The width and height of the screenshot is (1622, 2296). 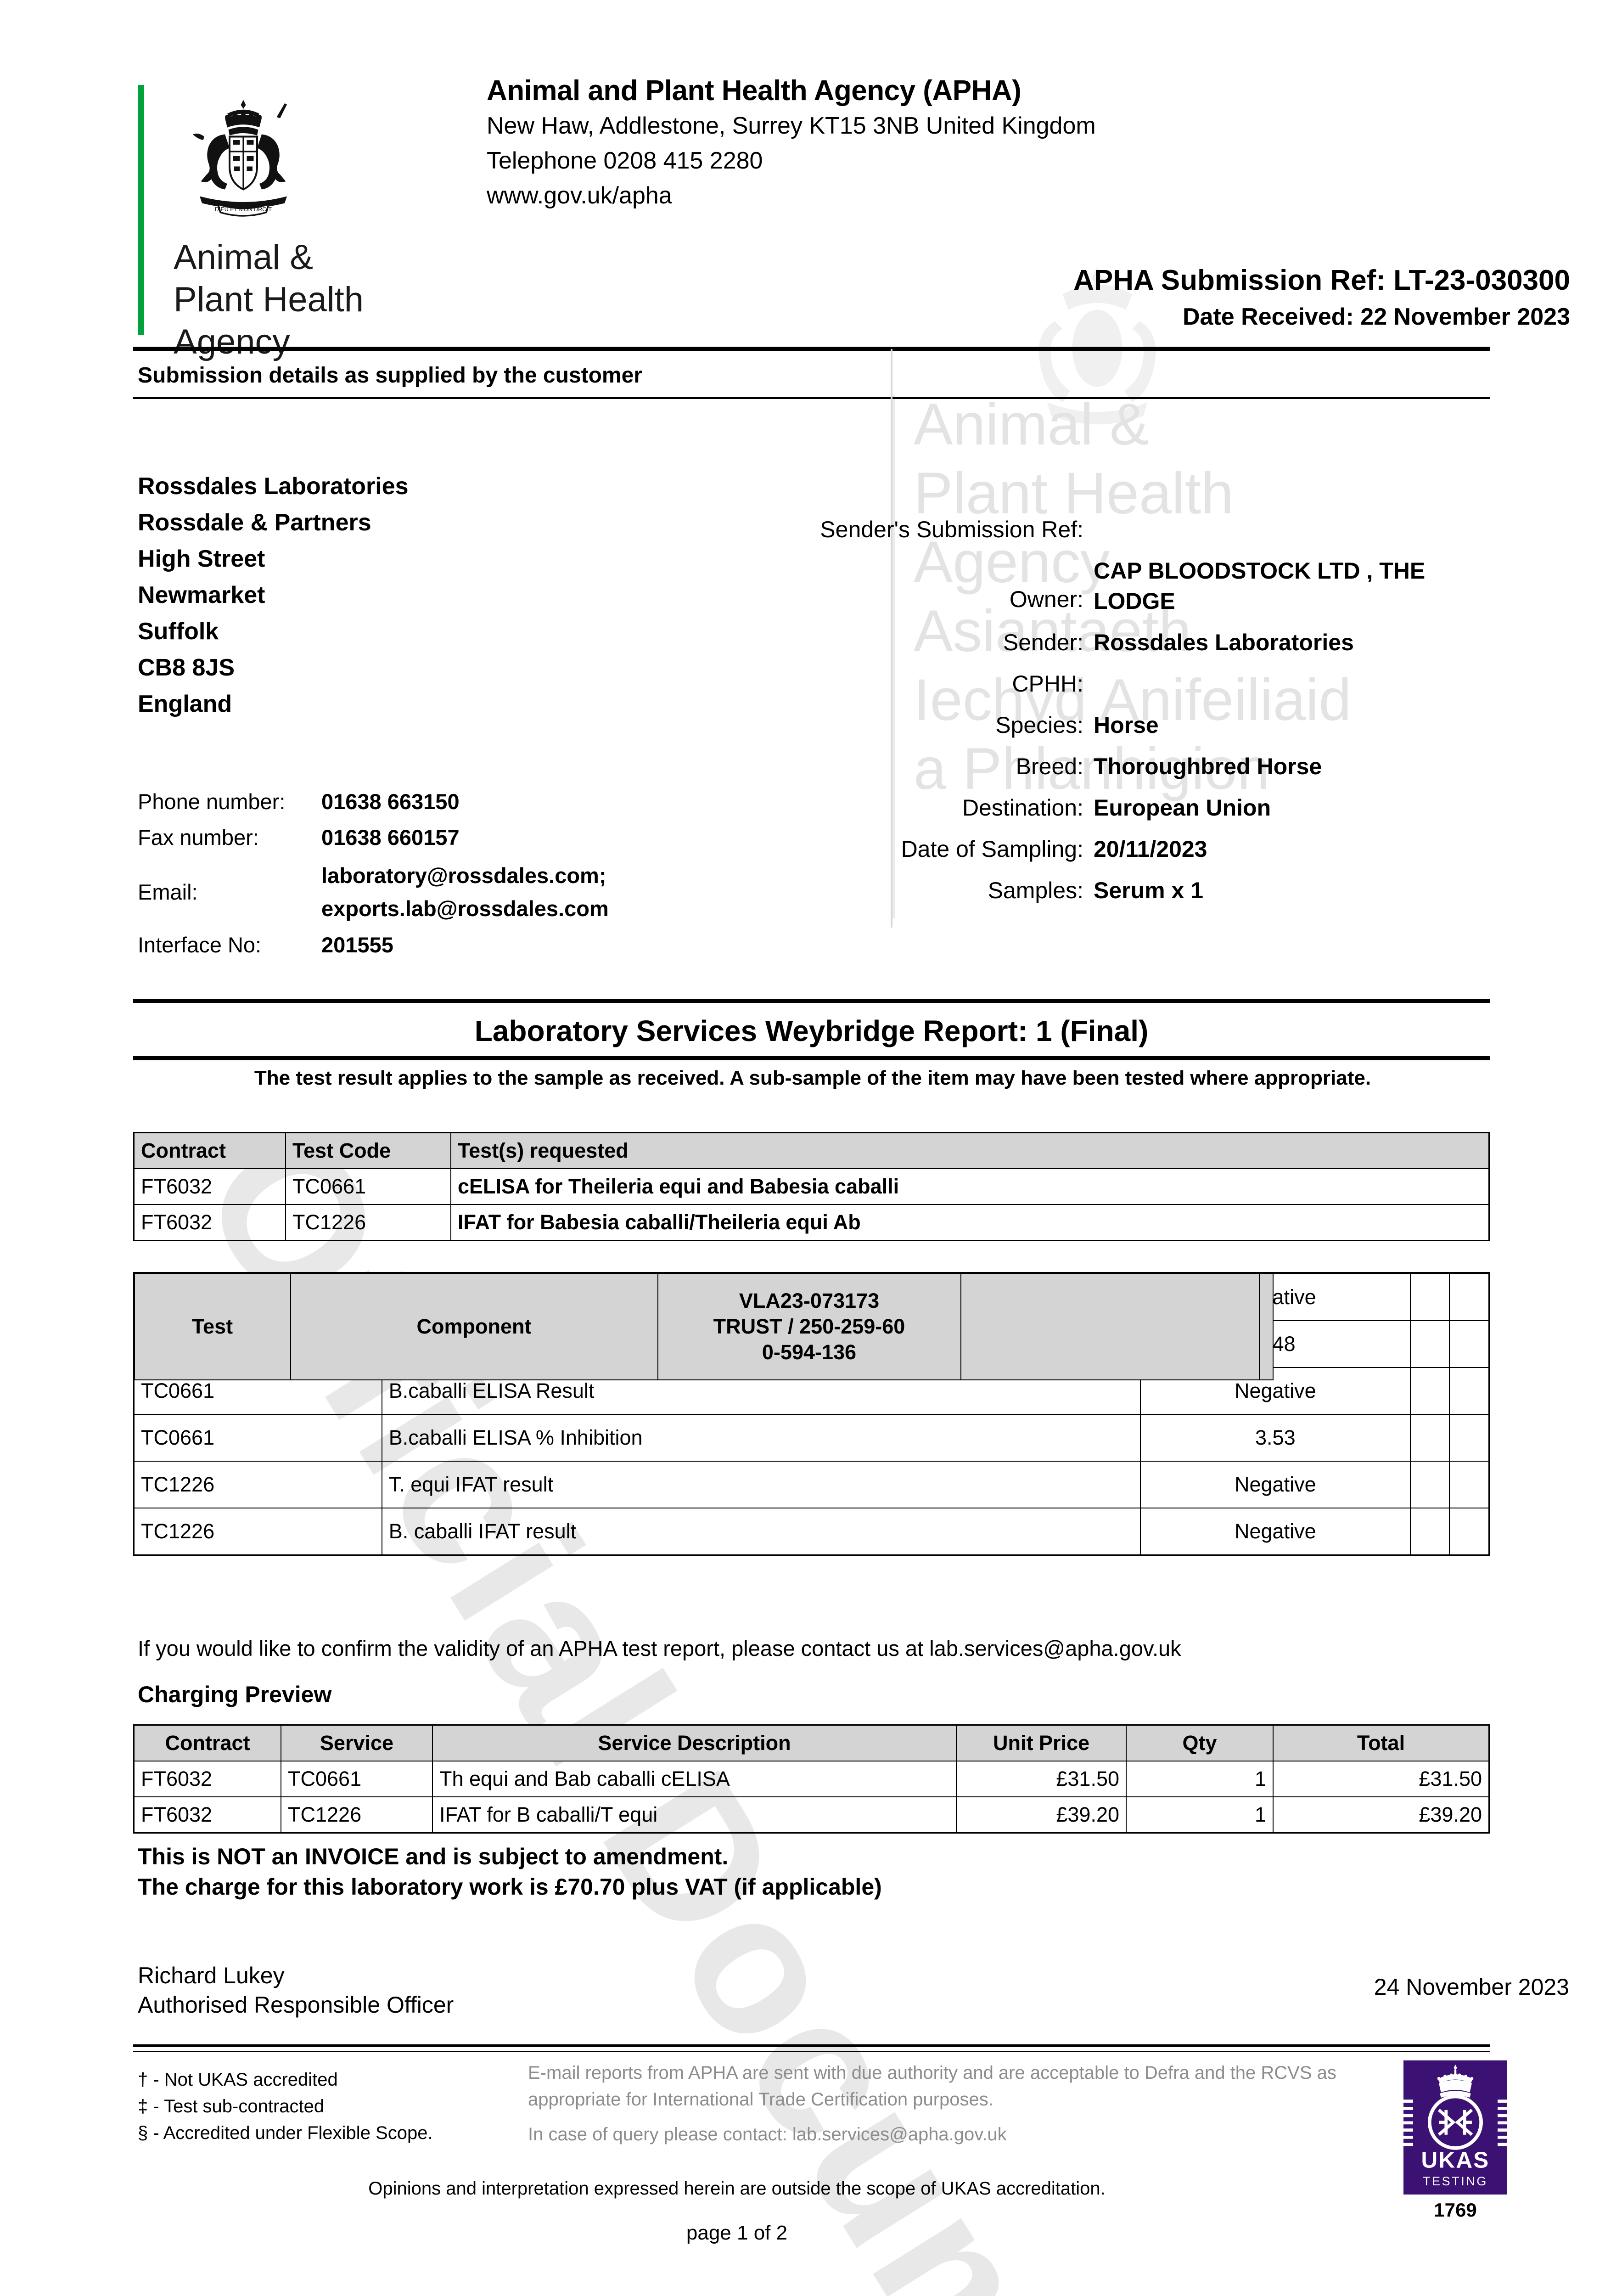 I want to click on contact-row-interface: Interface No: 201555, so click(x=436, y=945).